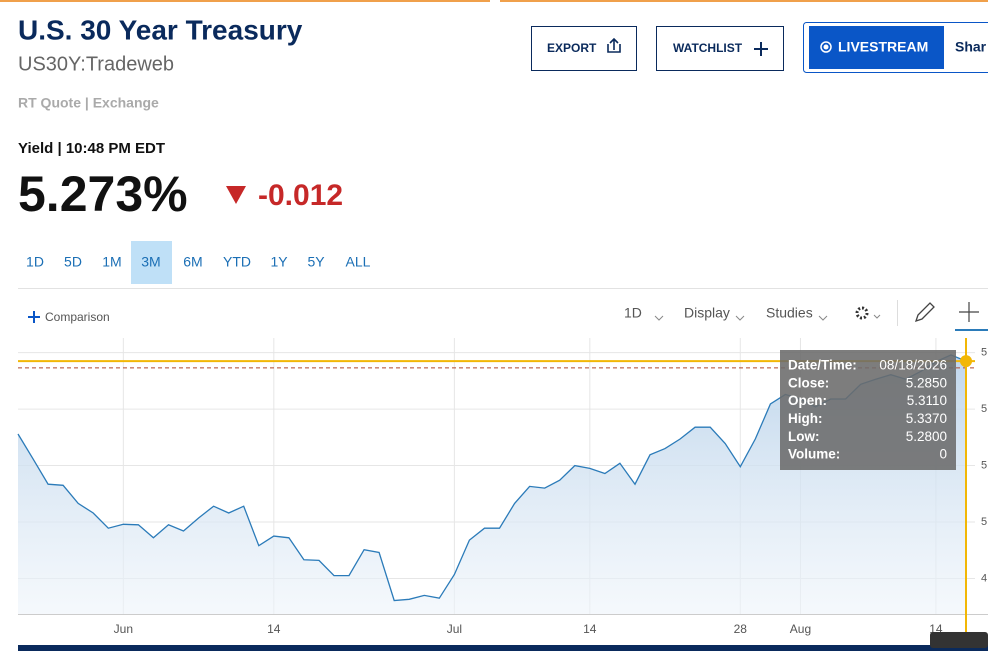  Describe the element at coordinates (804, 436) in the screenshot. I see `tooltip-label: Low:` at that location.